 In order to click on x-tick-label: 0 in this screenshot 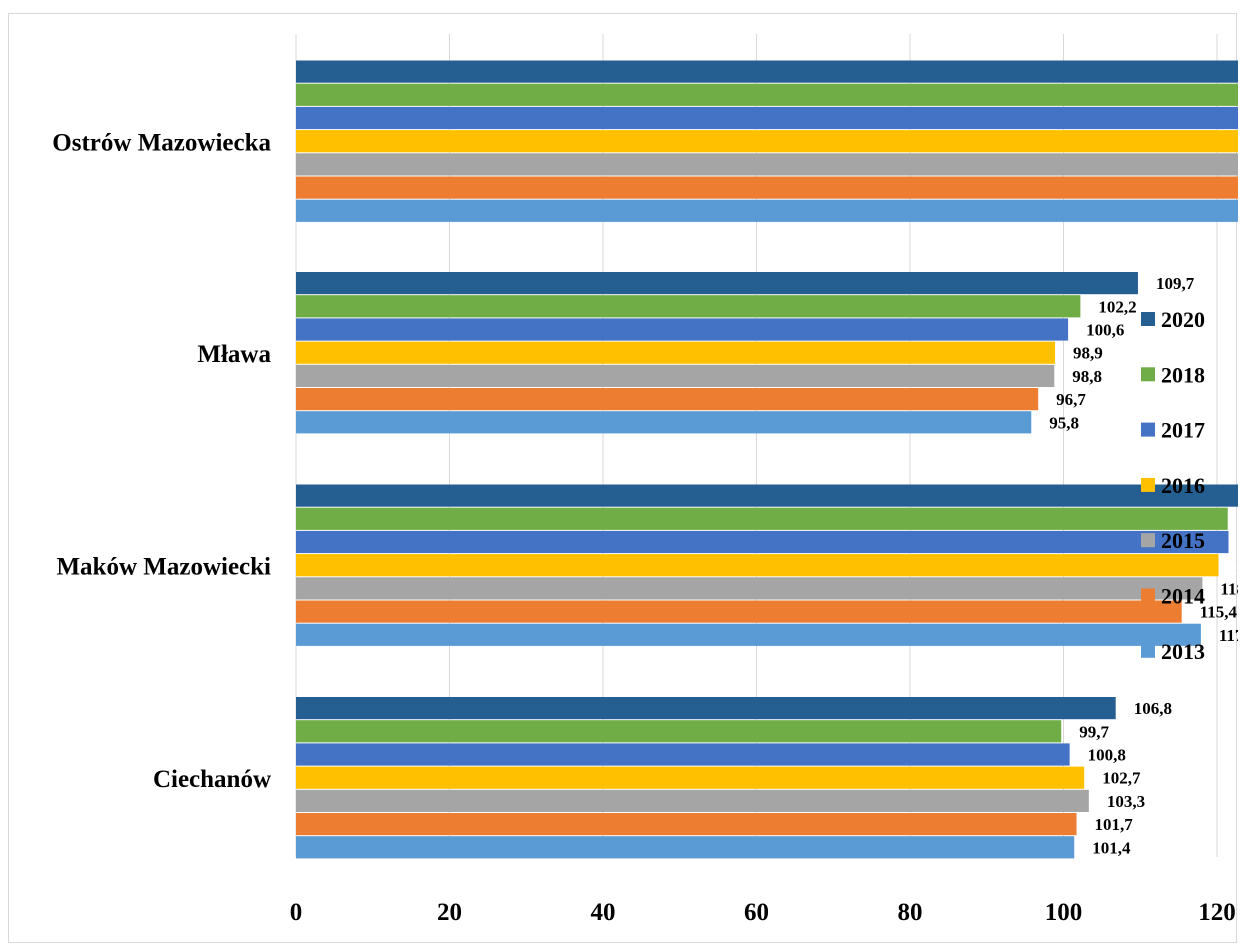, I will do `click(296, 912)`.